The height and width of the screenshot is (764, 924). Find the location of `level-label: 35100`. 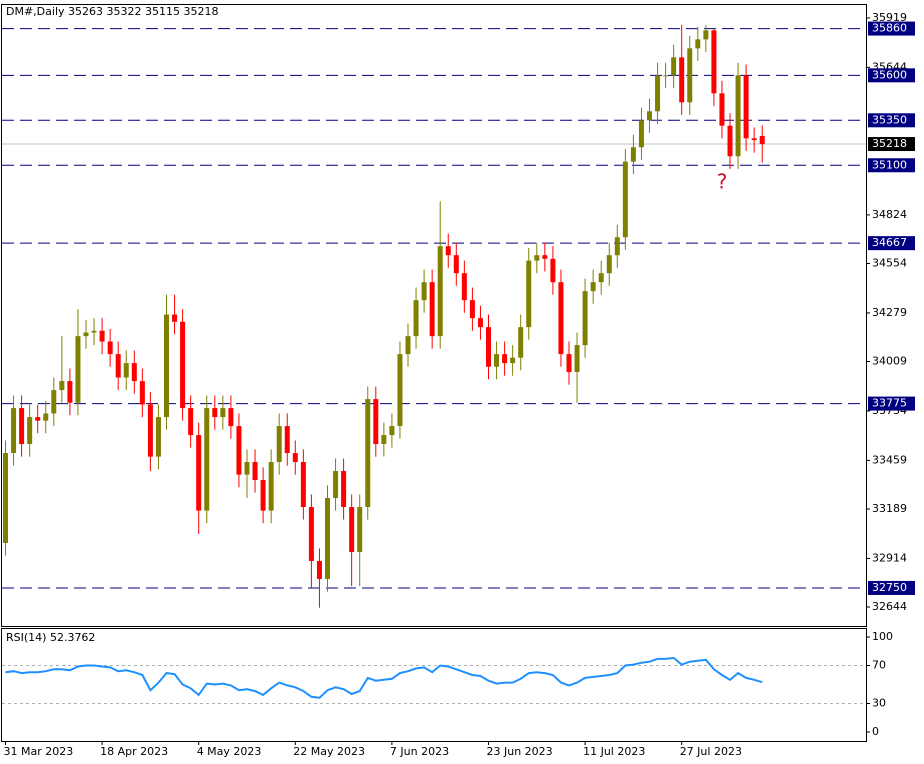

level-label: 35100 is located at coordinates (889, 164).